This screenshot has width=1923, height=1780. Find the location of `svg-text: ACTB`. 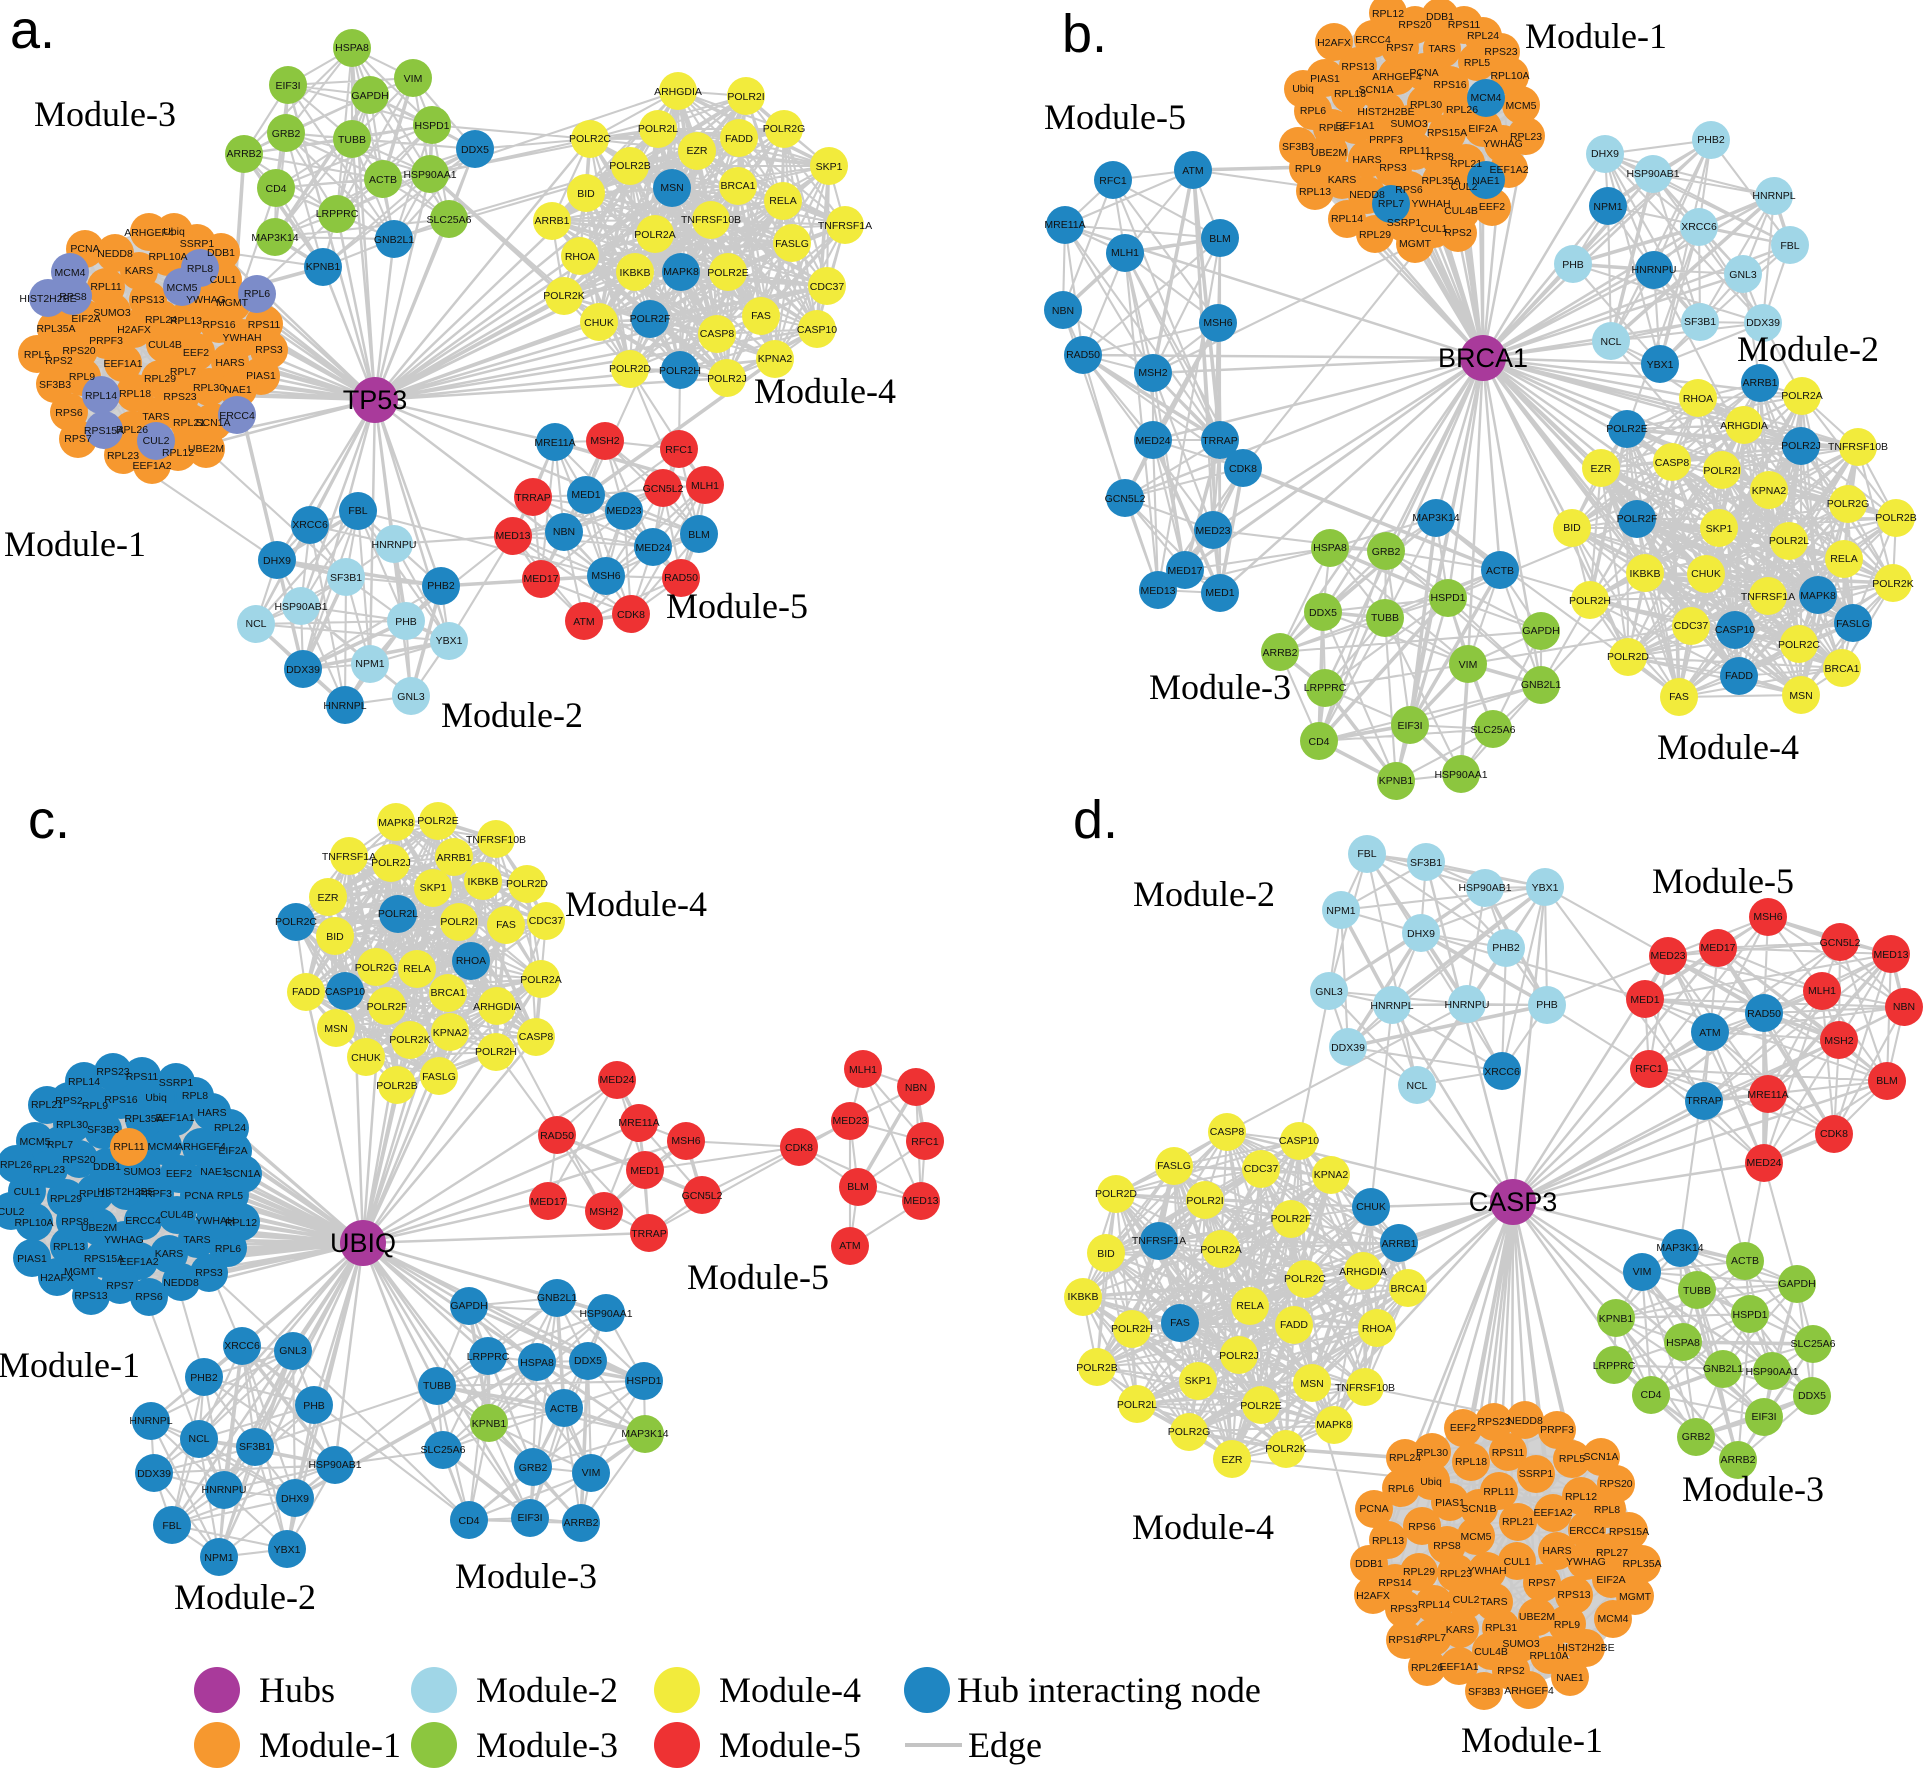

svg-text: ACTB is located at coordinates (383, 180).